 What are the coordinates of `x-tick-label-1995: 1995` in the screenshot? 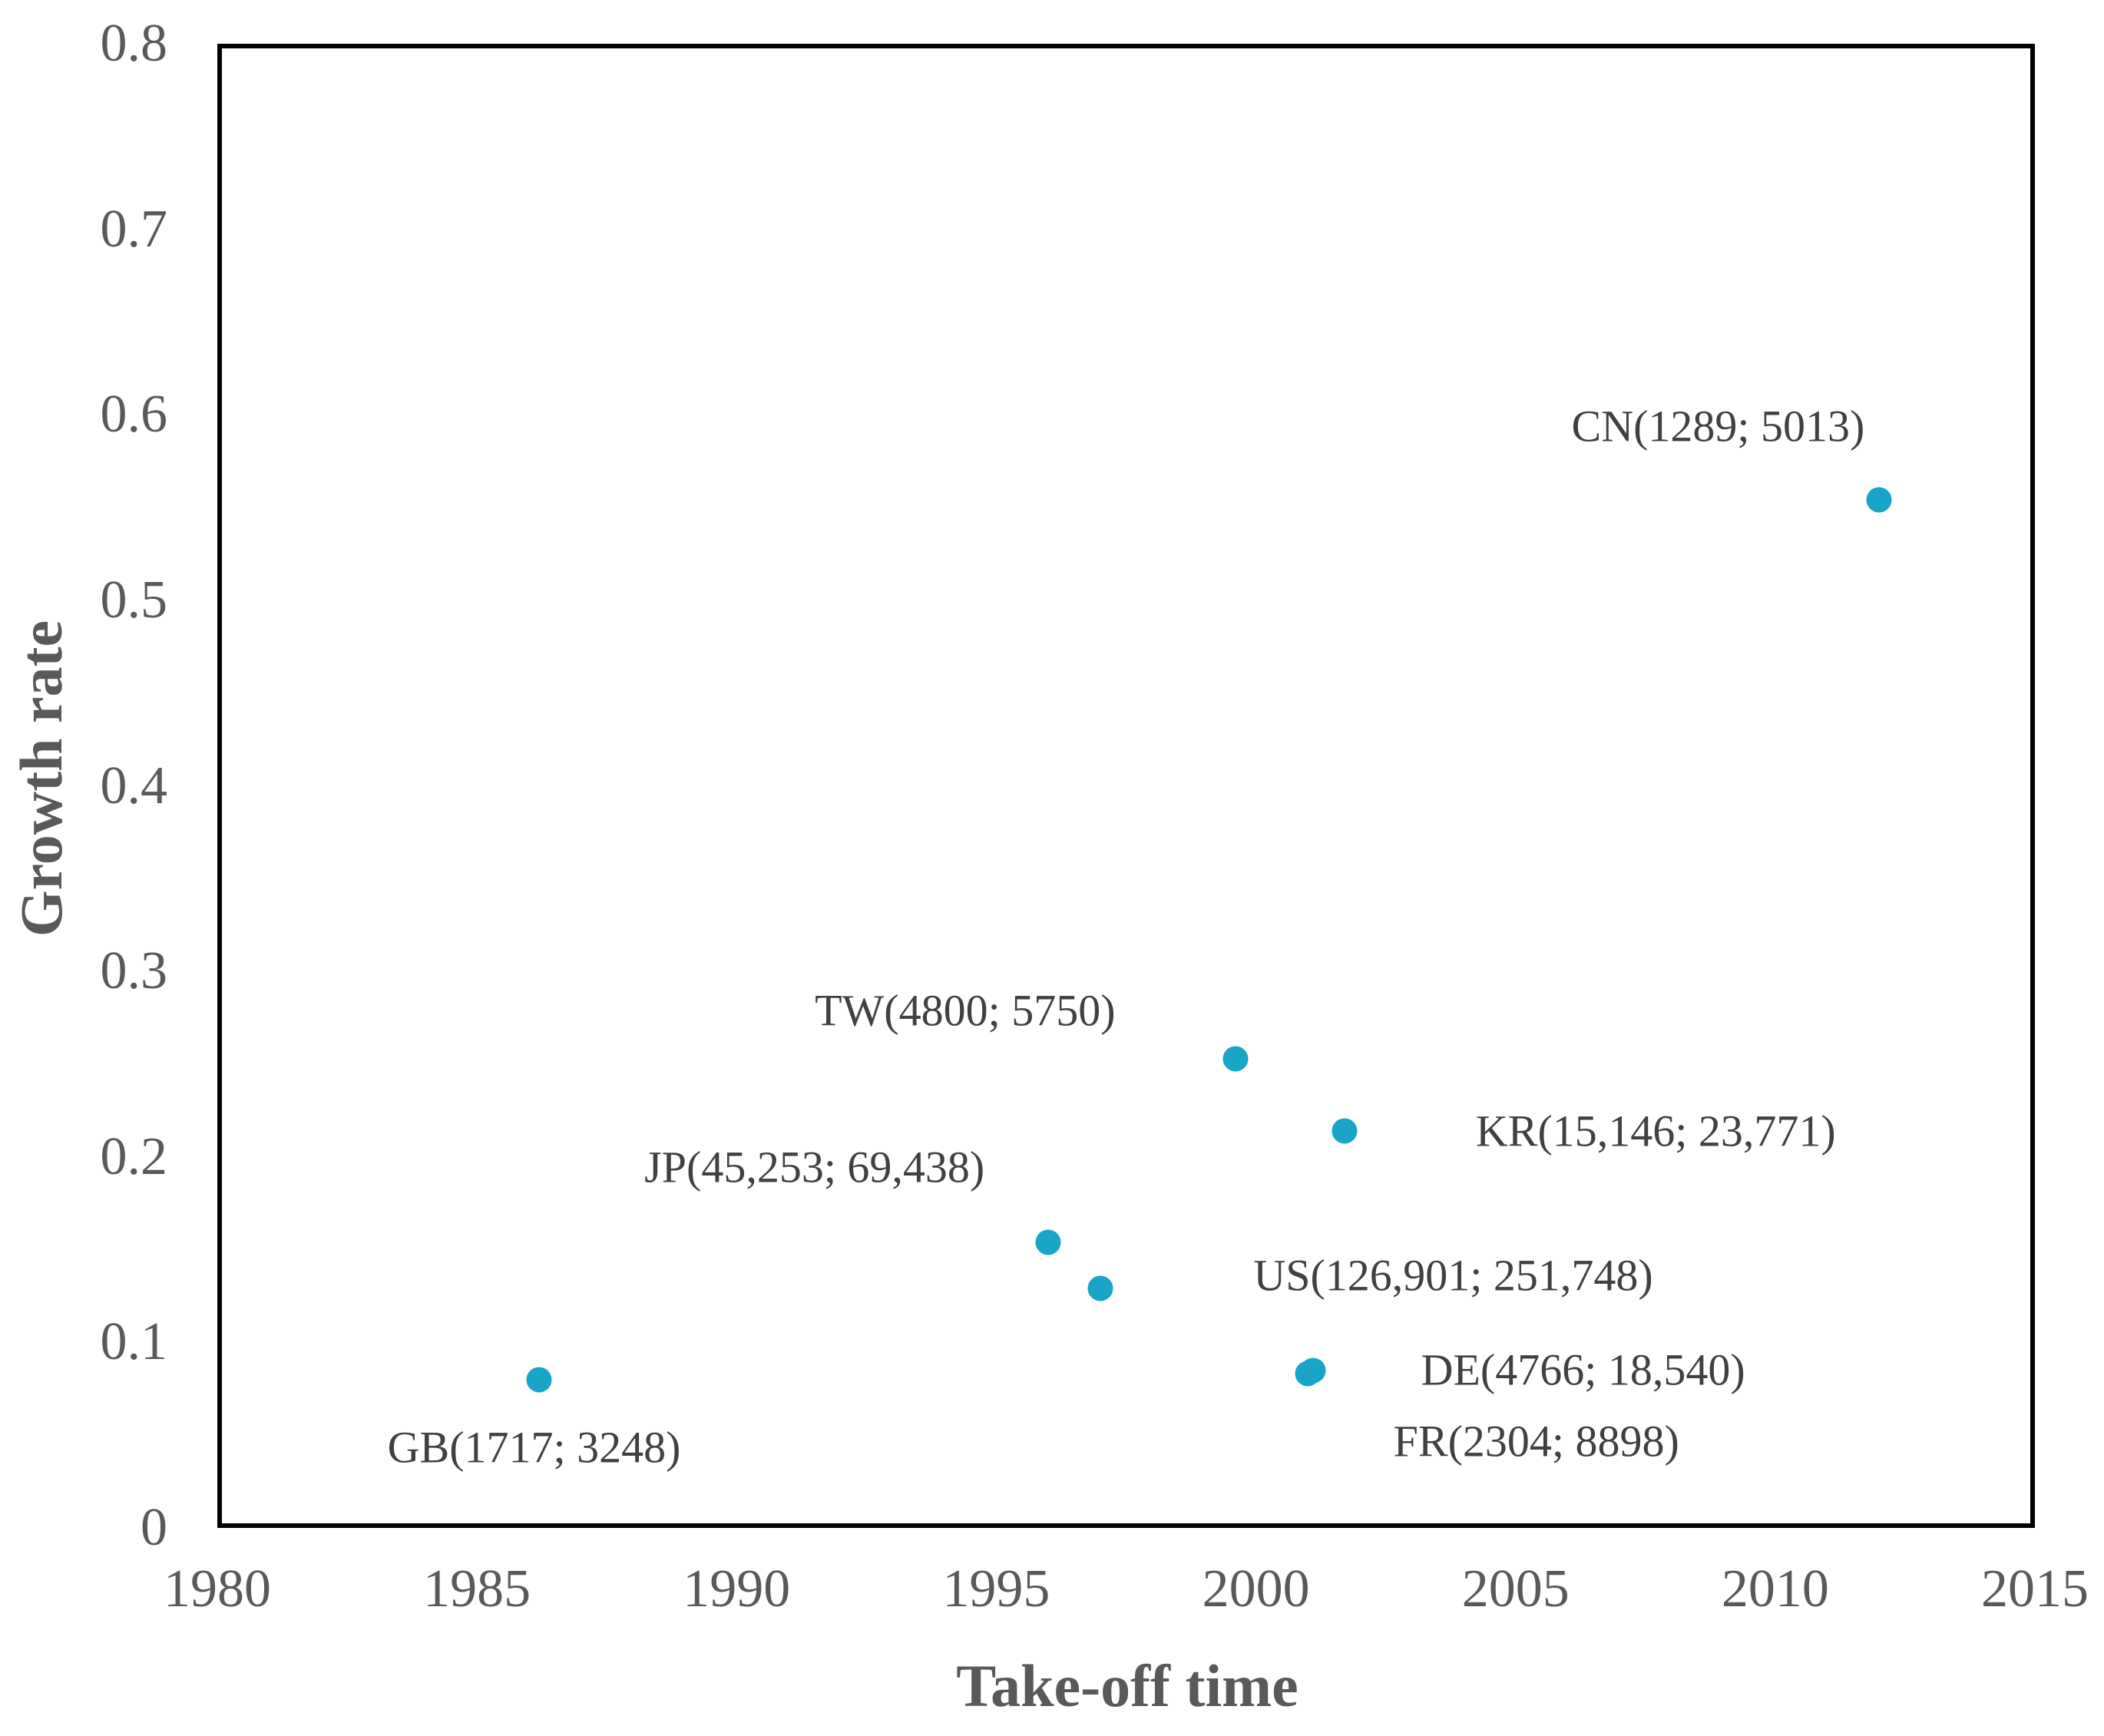 It's located at (996, 1589).